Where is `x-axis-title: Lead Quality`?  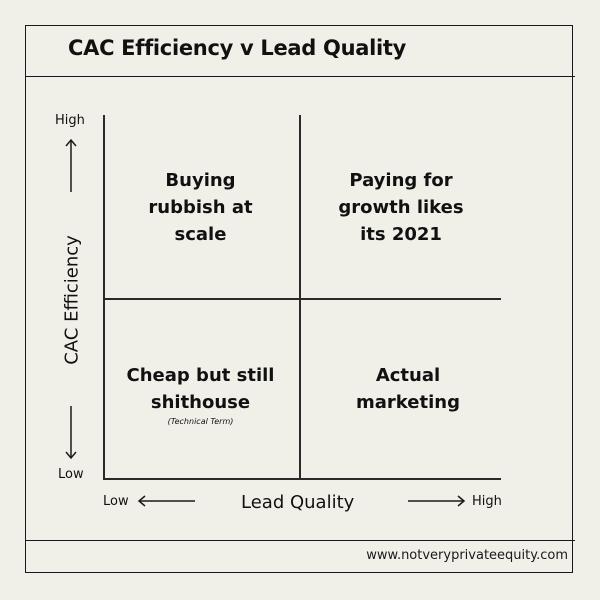 x-axis-title: Lead Quality is located at coordinates (298, 502).